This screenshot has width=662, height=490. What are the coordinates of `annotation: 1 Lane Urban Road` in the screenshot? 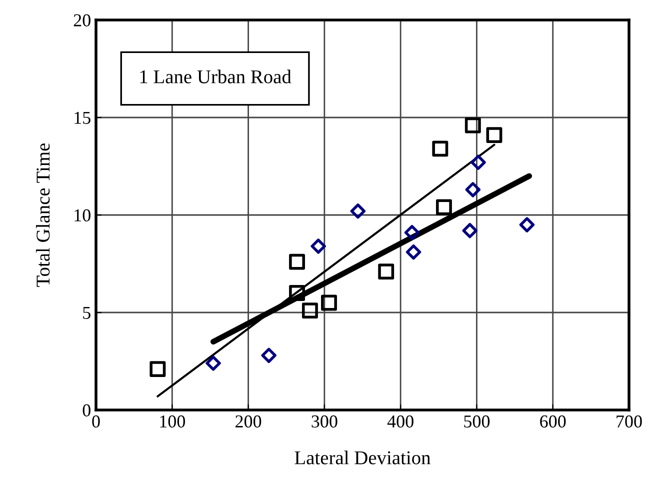 It's located at (216, 77).